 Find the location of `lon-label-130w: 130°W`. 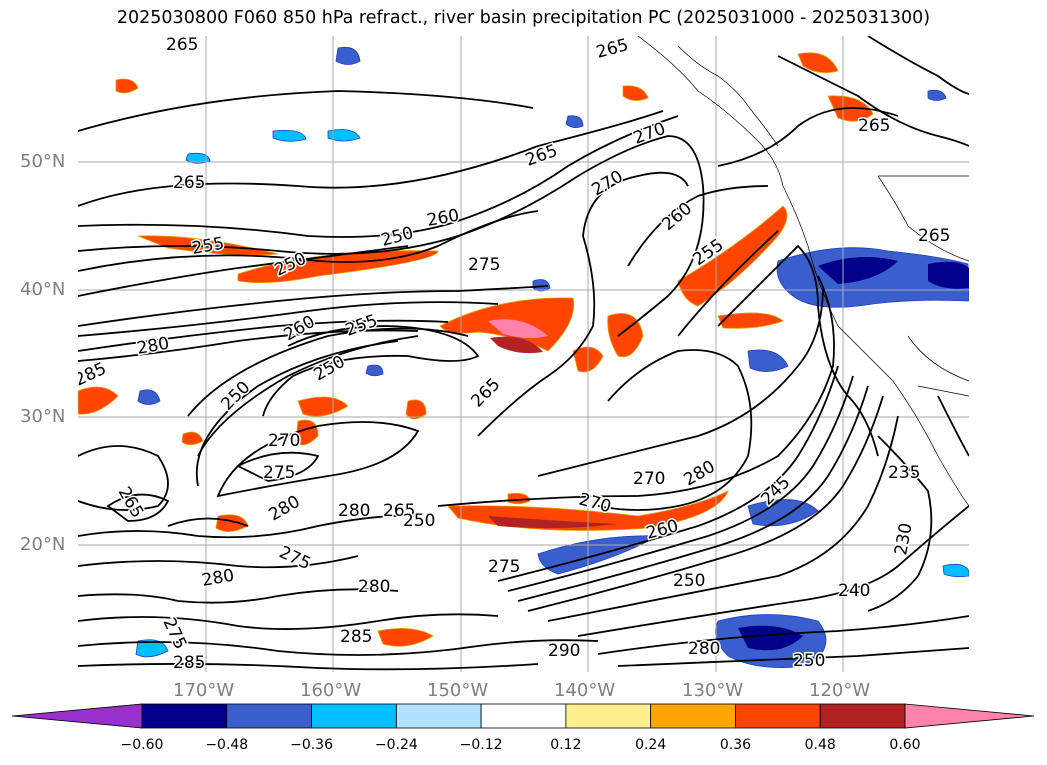

lon-label-130w: 130°W is located at coordinates (713, 690).